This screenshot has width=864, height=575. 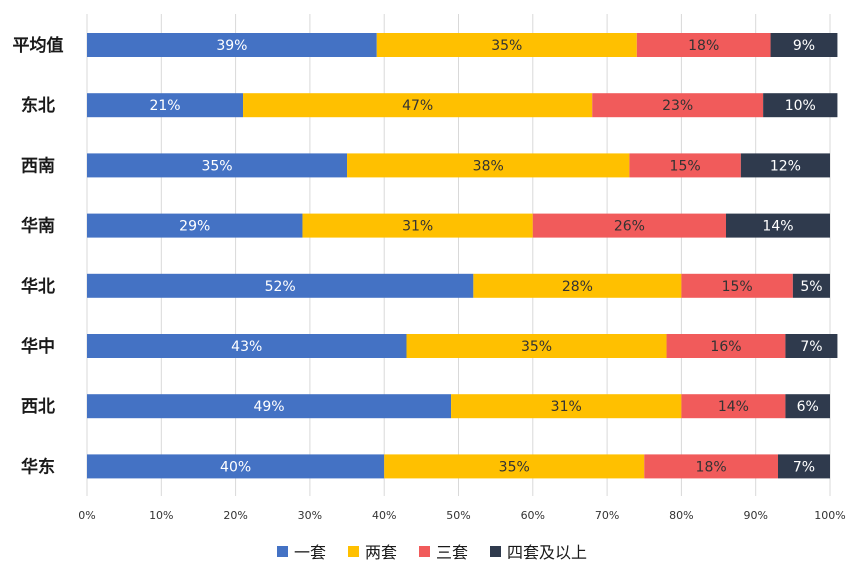 I want to click on data-label: 39%, so click(x=231, y=46).